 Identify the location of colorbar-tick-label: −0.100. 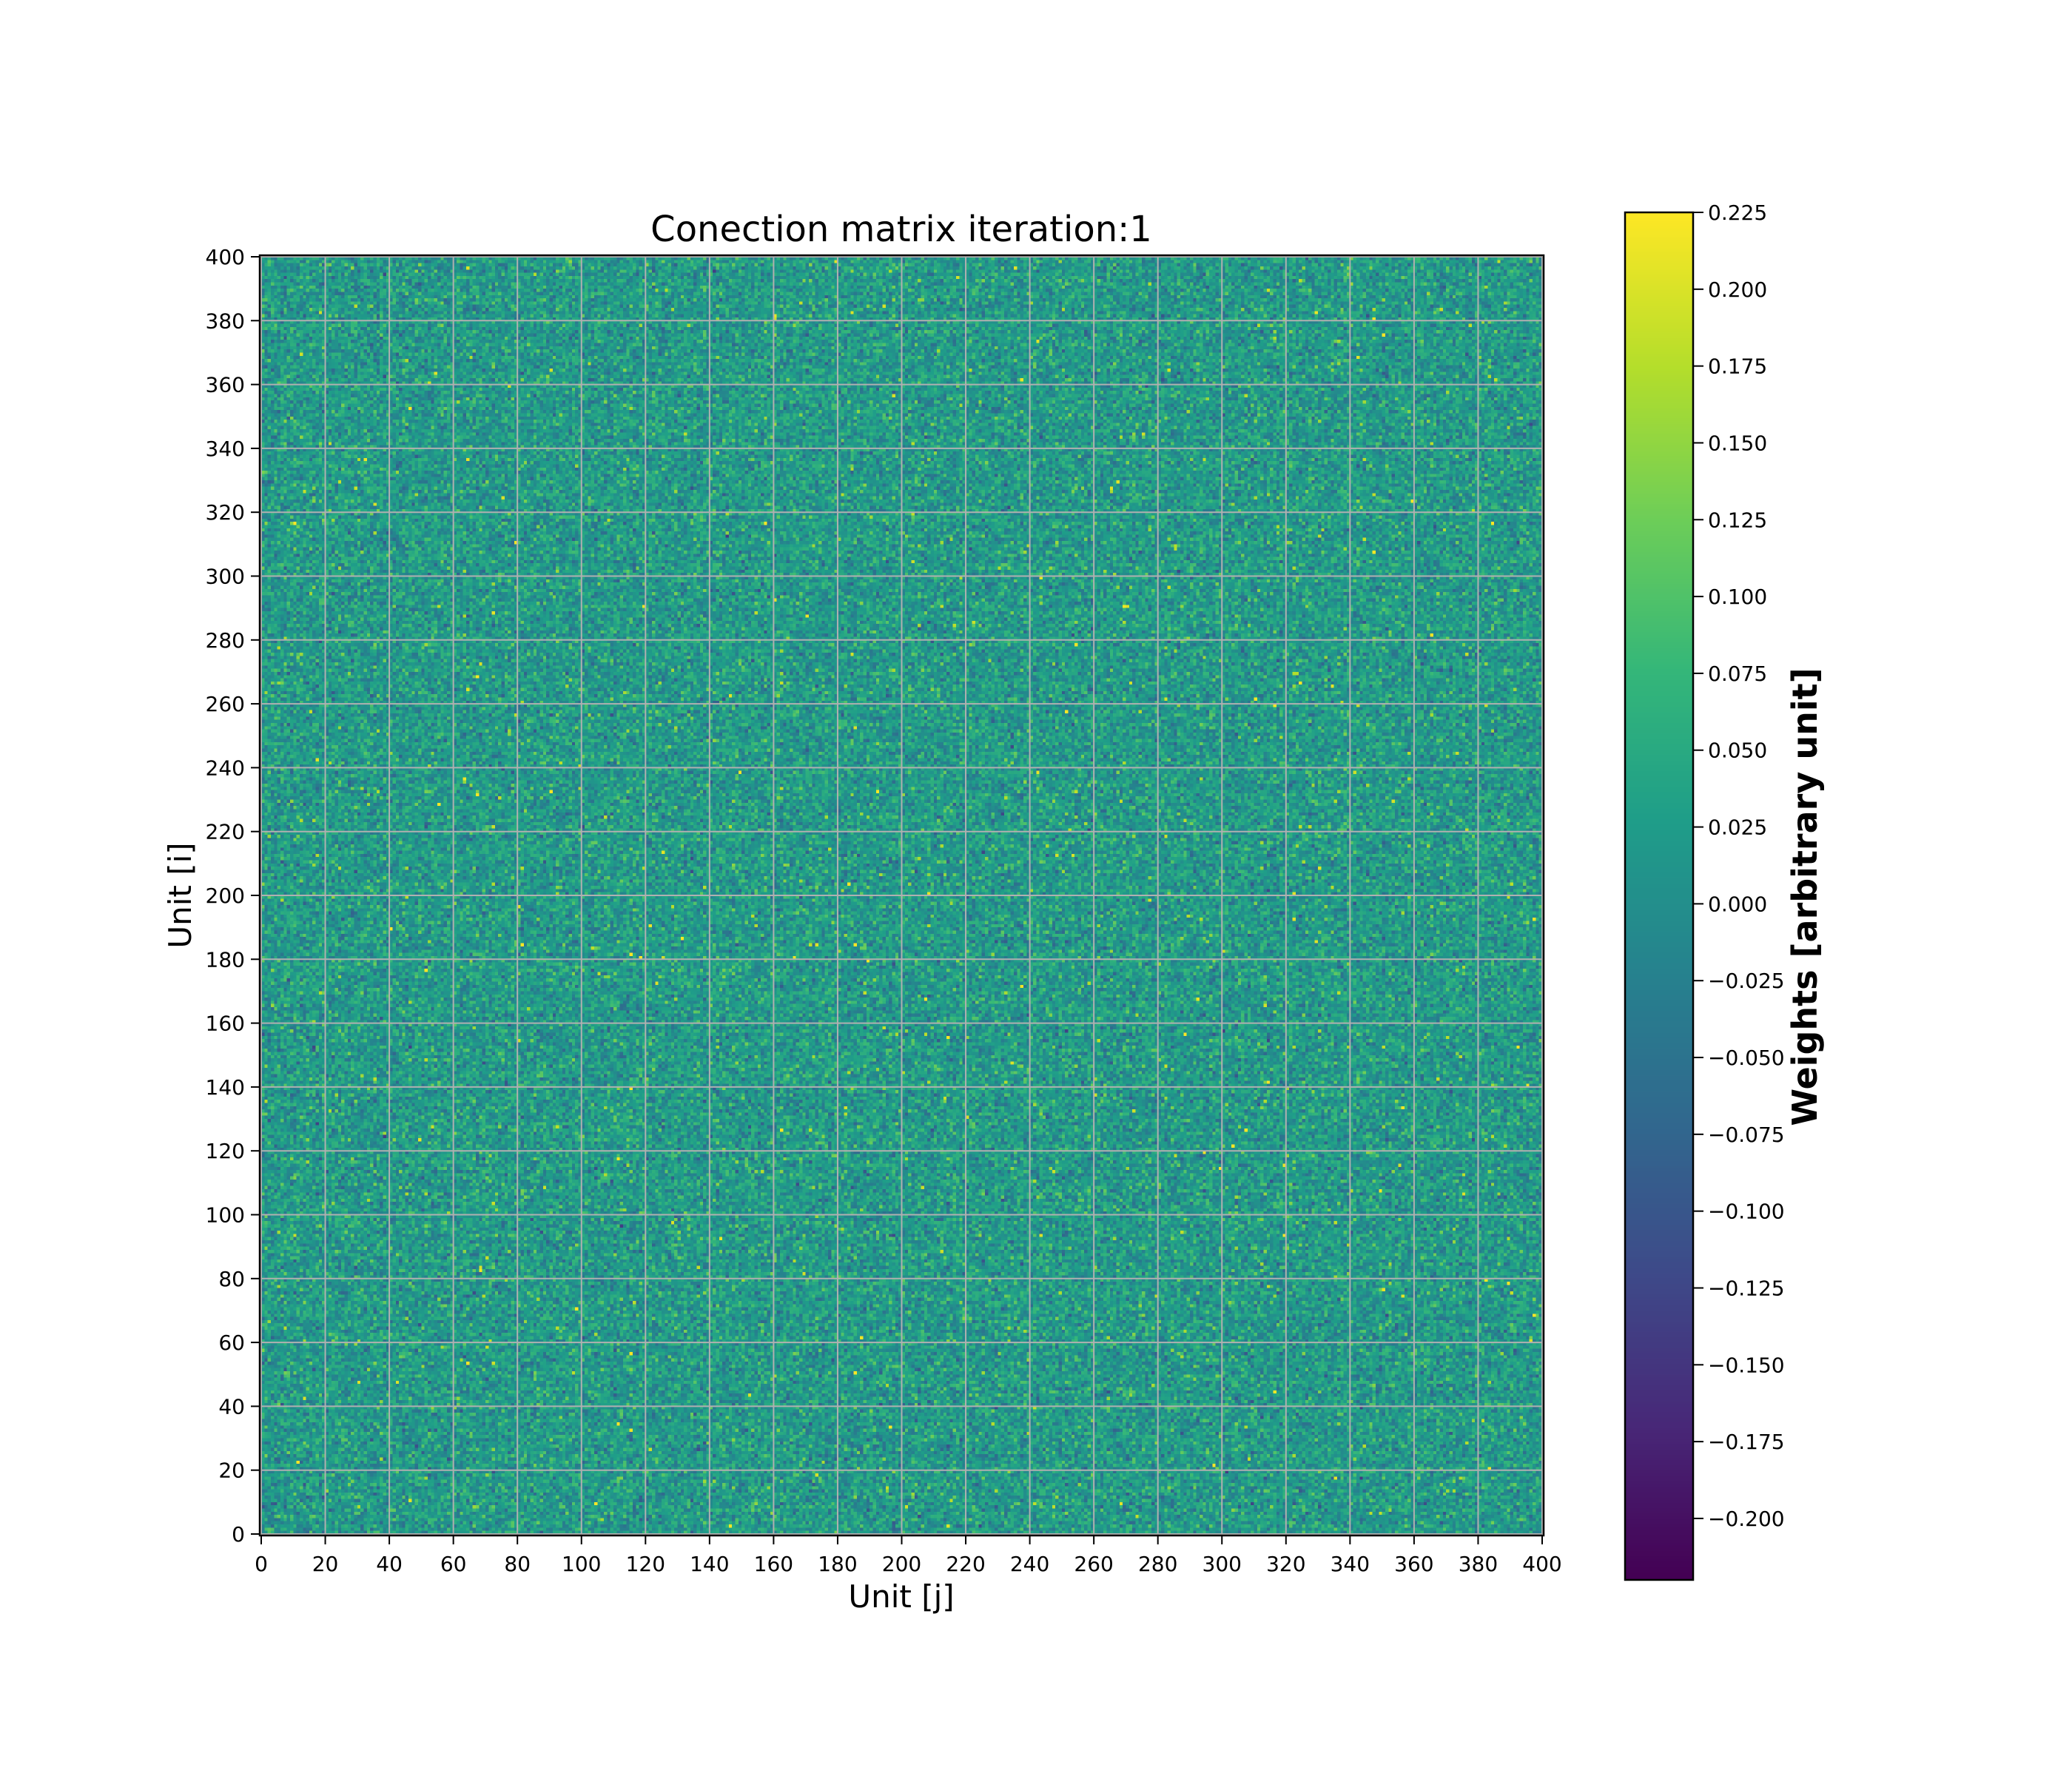
(1746, 1212).